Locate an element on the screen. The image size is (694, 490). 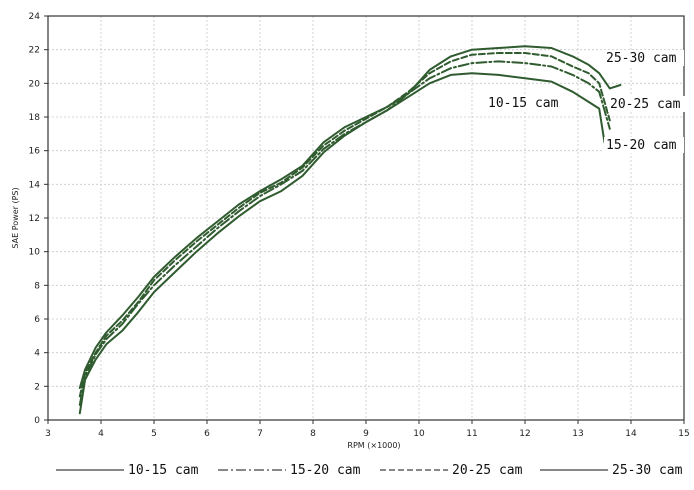
x-axis-title: RPM (×1000) is located at coordinates (373, 445).